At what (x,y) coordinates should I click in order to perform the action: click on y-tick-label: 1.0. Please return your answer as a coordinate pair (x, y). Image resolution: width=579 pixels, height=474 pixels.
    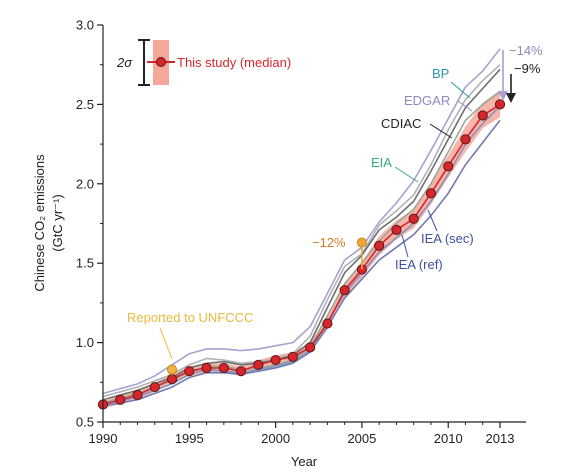
    Looking at the image, I should click on (85, 342).